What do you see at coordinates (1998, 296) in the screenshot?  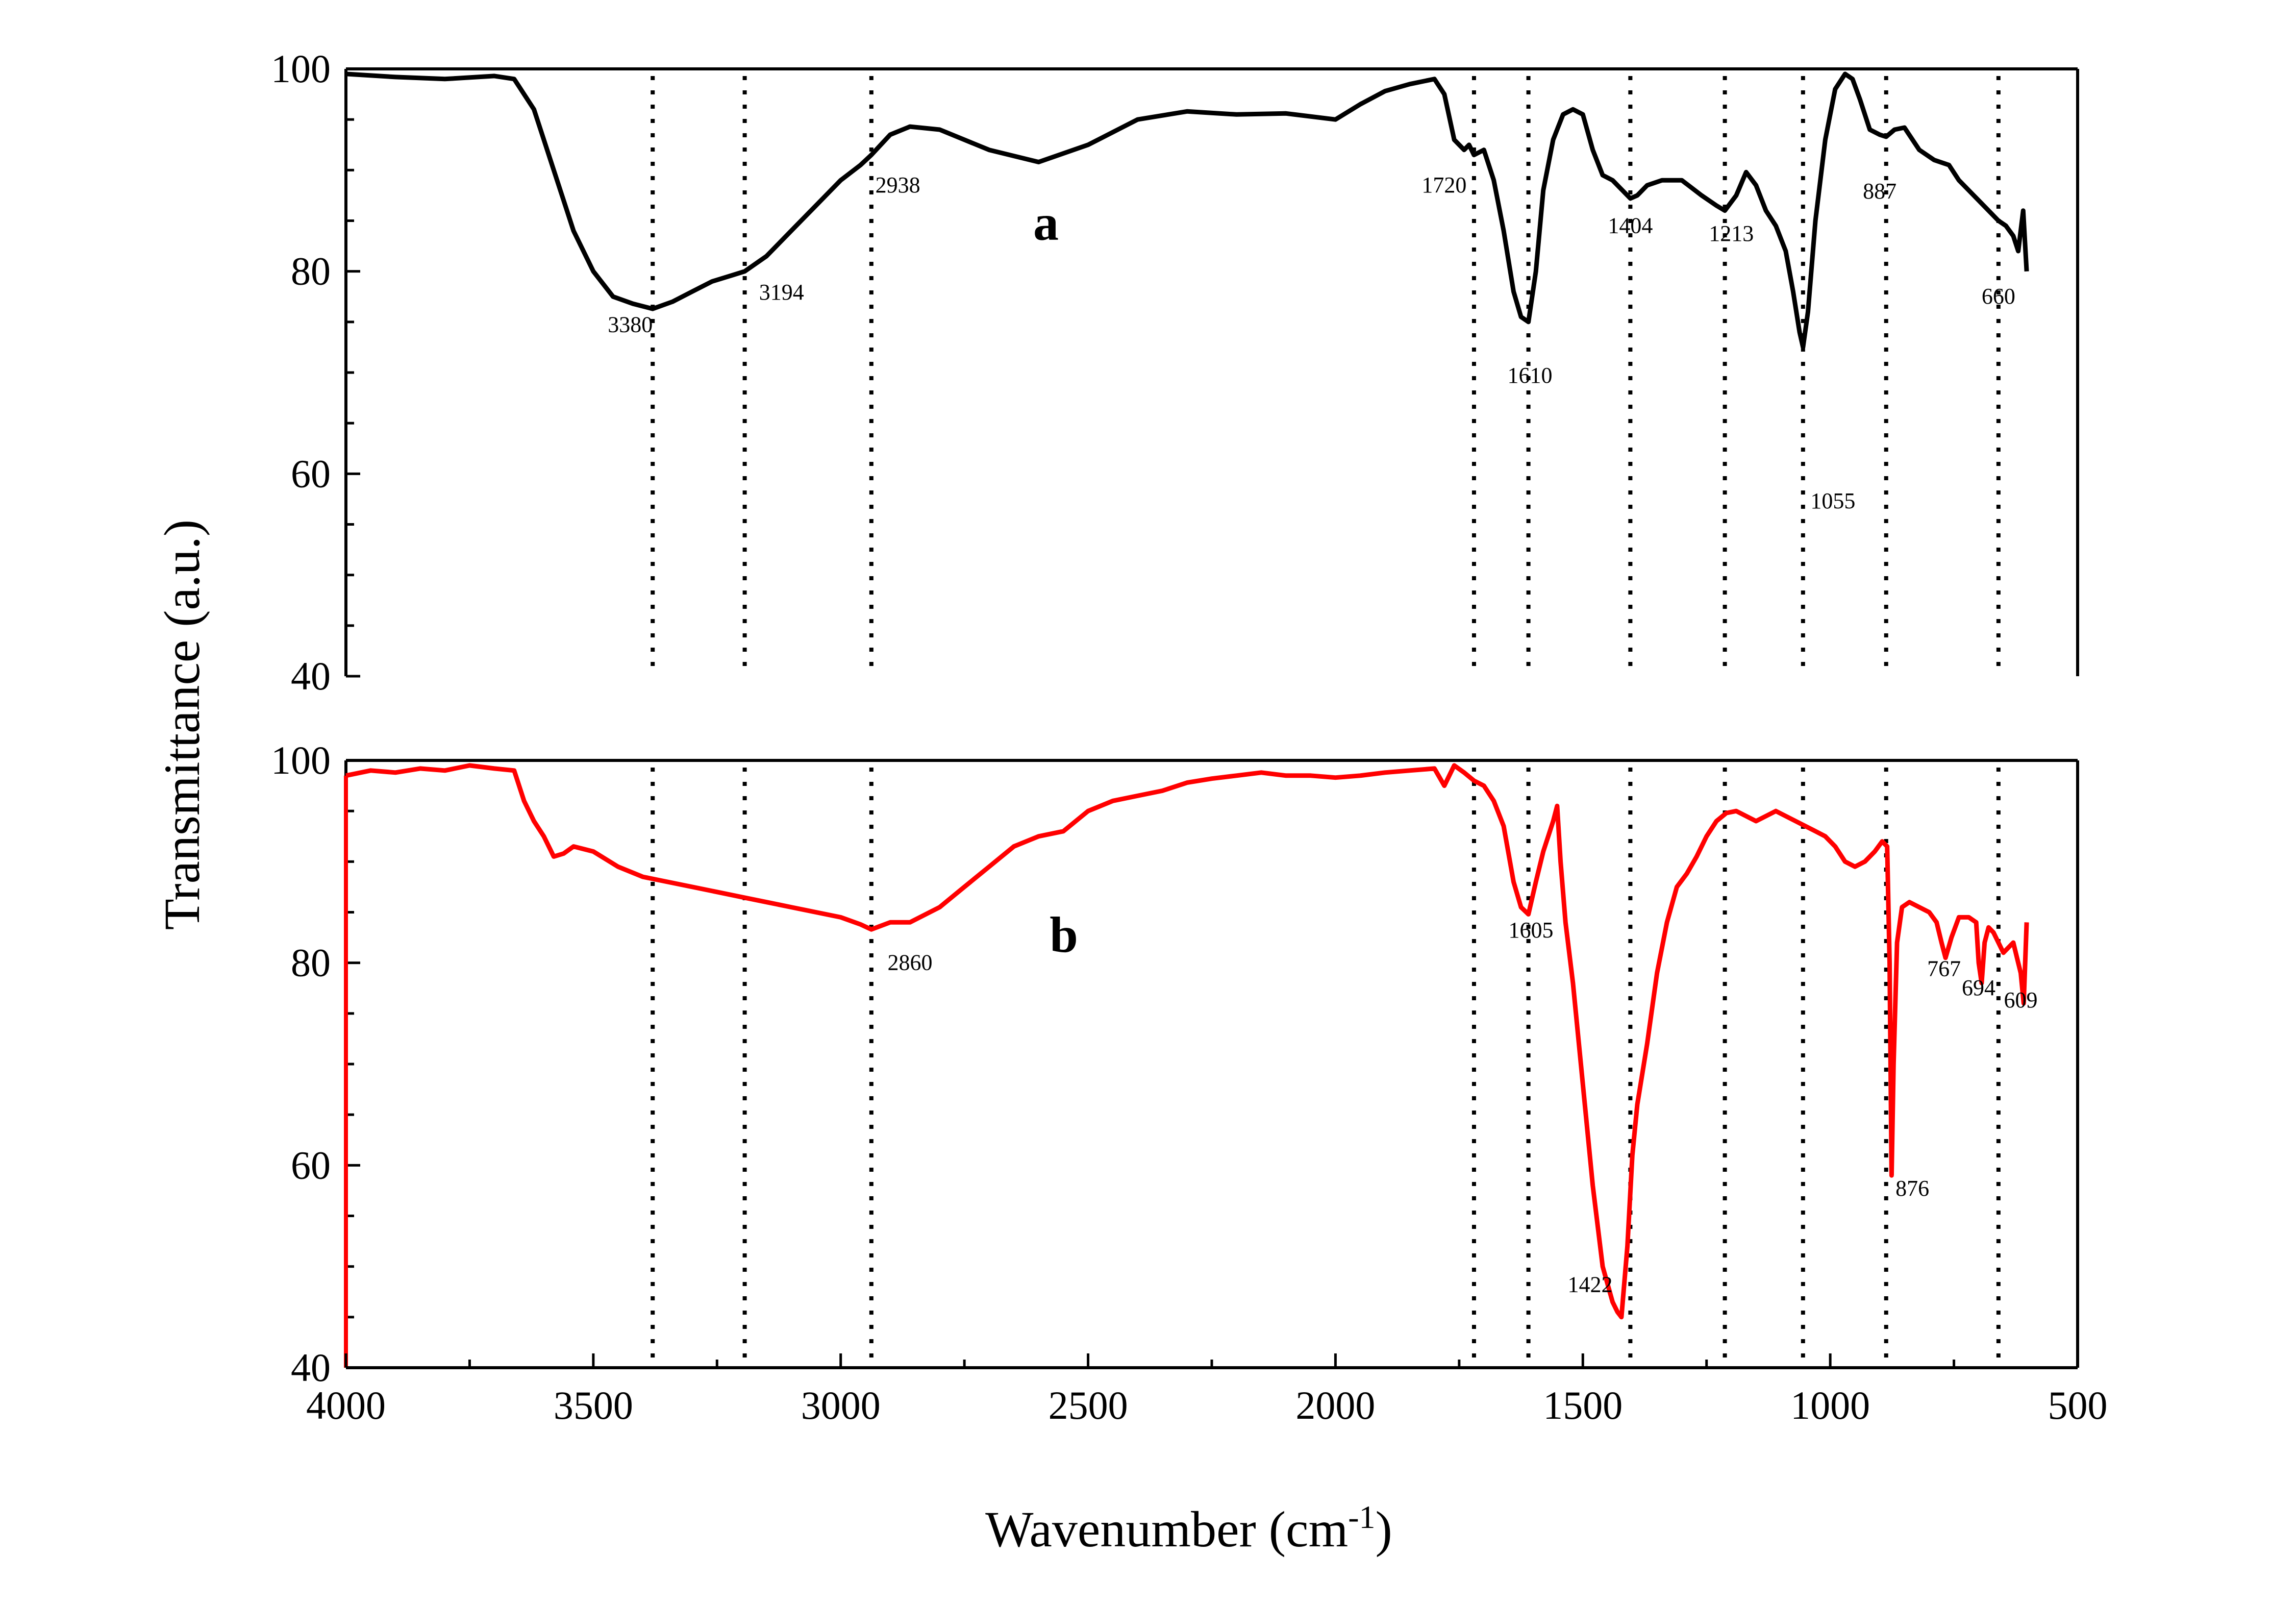 I see `peak-label: 660` at bounding box center [1998, 296].